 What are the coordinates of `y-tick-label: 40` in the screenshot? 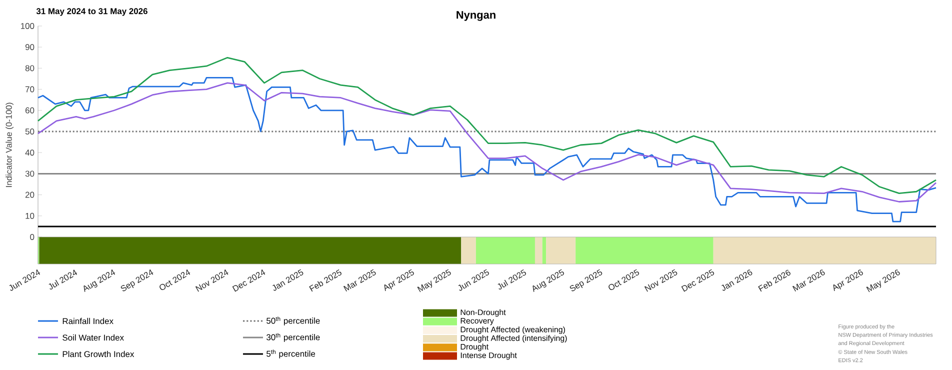 It's located at (29, 153).